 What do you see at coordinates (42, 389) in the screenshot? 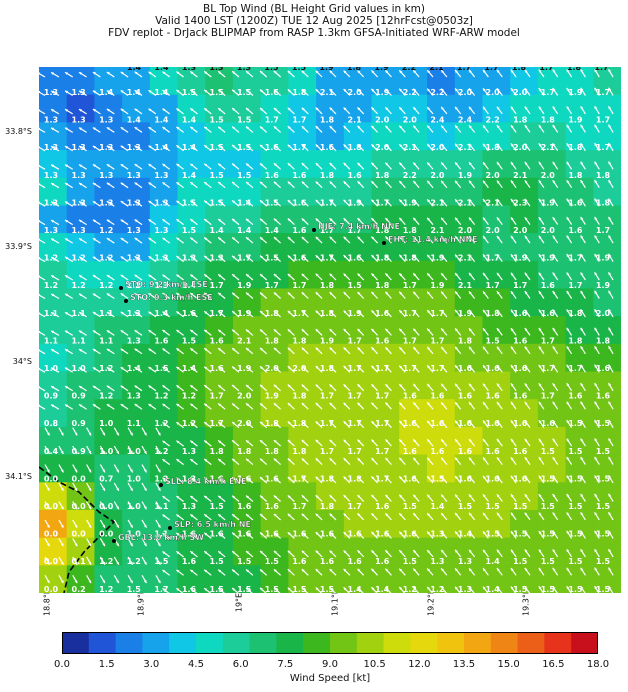
I see `wind-arrow` at bounding box center [42, 389].